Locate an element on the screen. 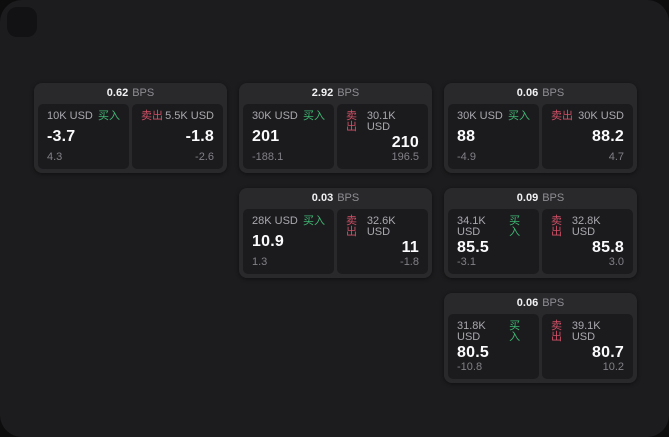 Image resolution: width=669 pixels, height=437 pixels. sell-notional: 30K USD is located at coordinates (601, 116).